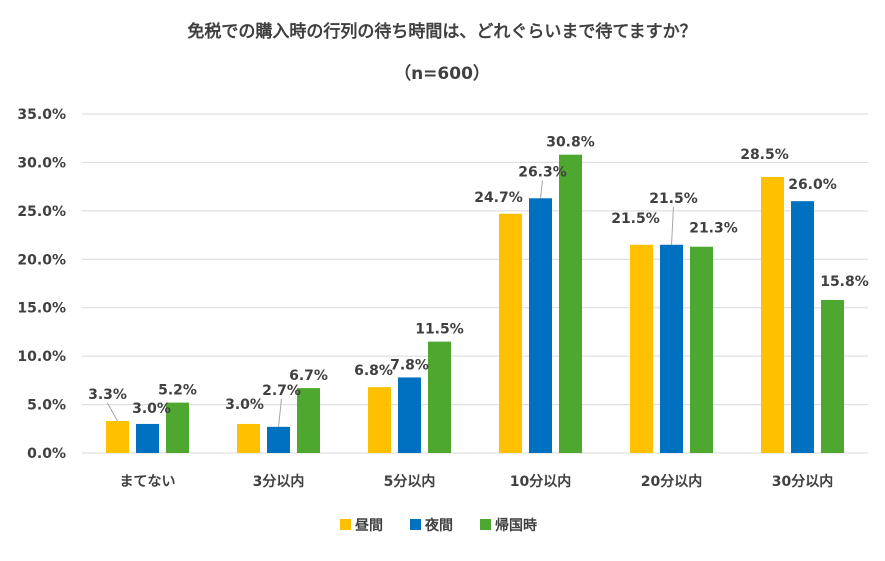 Image resolution: width=885 pixels, height=561 pixels. What do you see at coordinates (308, 376) in the screenshot?
I see `data-label: 6.7%` at bounding box center [308, 376].